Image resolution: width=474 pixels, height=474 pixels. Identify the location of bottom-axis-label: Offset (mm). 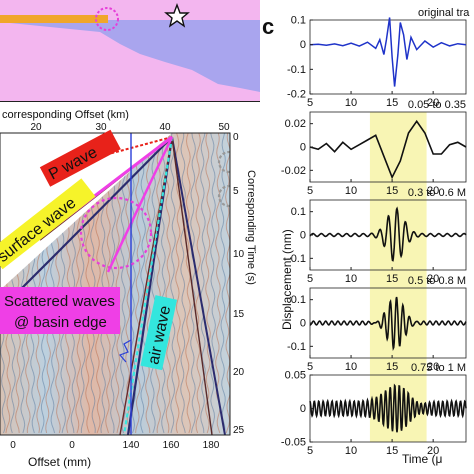
(59, 462).